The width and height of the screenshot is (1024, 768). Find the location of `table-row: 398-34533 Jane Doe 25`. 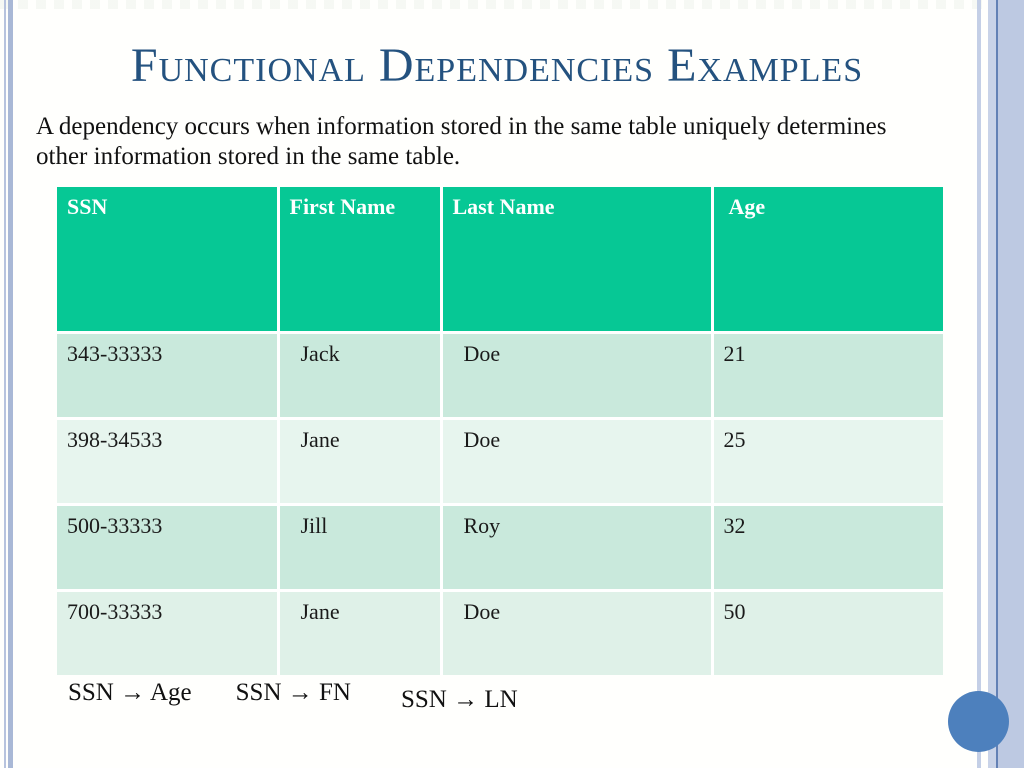

table-row: 398-34533 Jane Doe 25 is located at coordinates (500, 461).